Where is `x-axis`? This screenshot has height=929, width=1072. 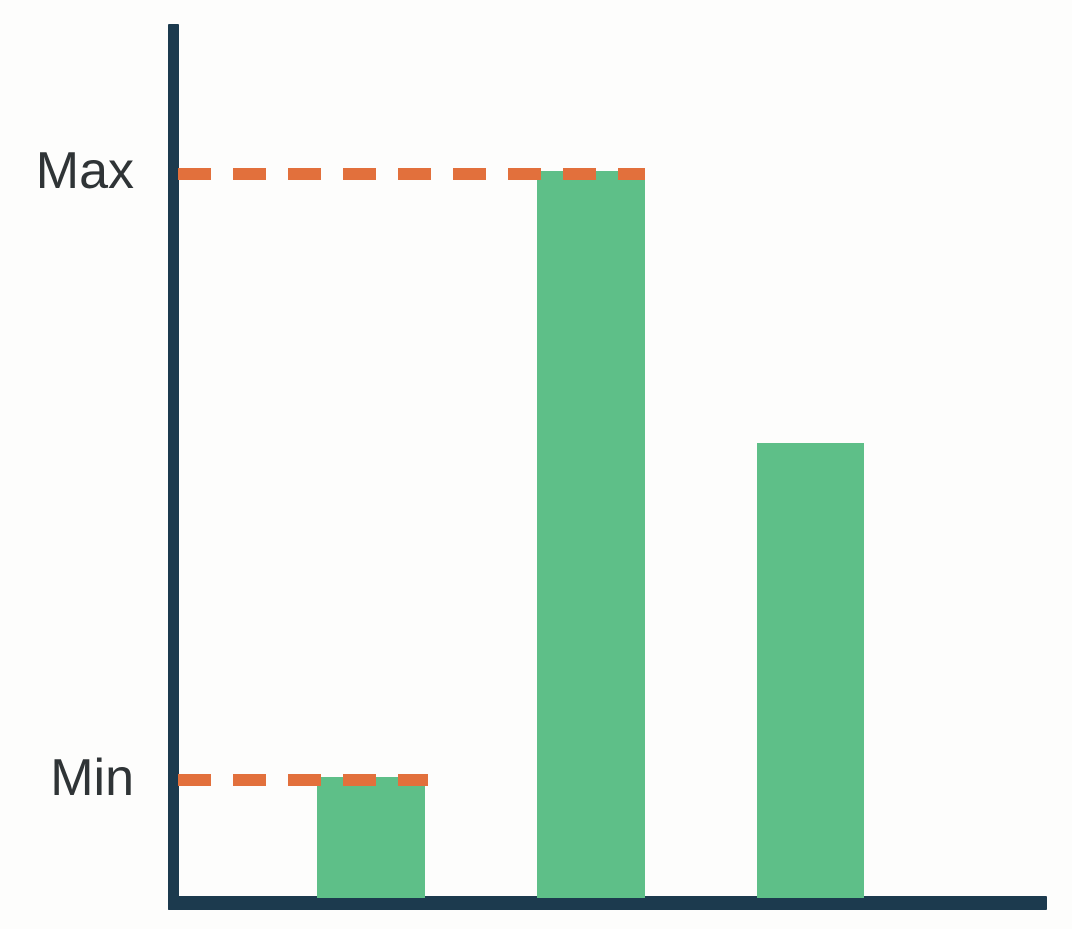 x-axis is located at coordinates (607, 903).